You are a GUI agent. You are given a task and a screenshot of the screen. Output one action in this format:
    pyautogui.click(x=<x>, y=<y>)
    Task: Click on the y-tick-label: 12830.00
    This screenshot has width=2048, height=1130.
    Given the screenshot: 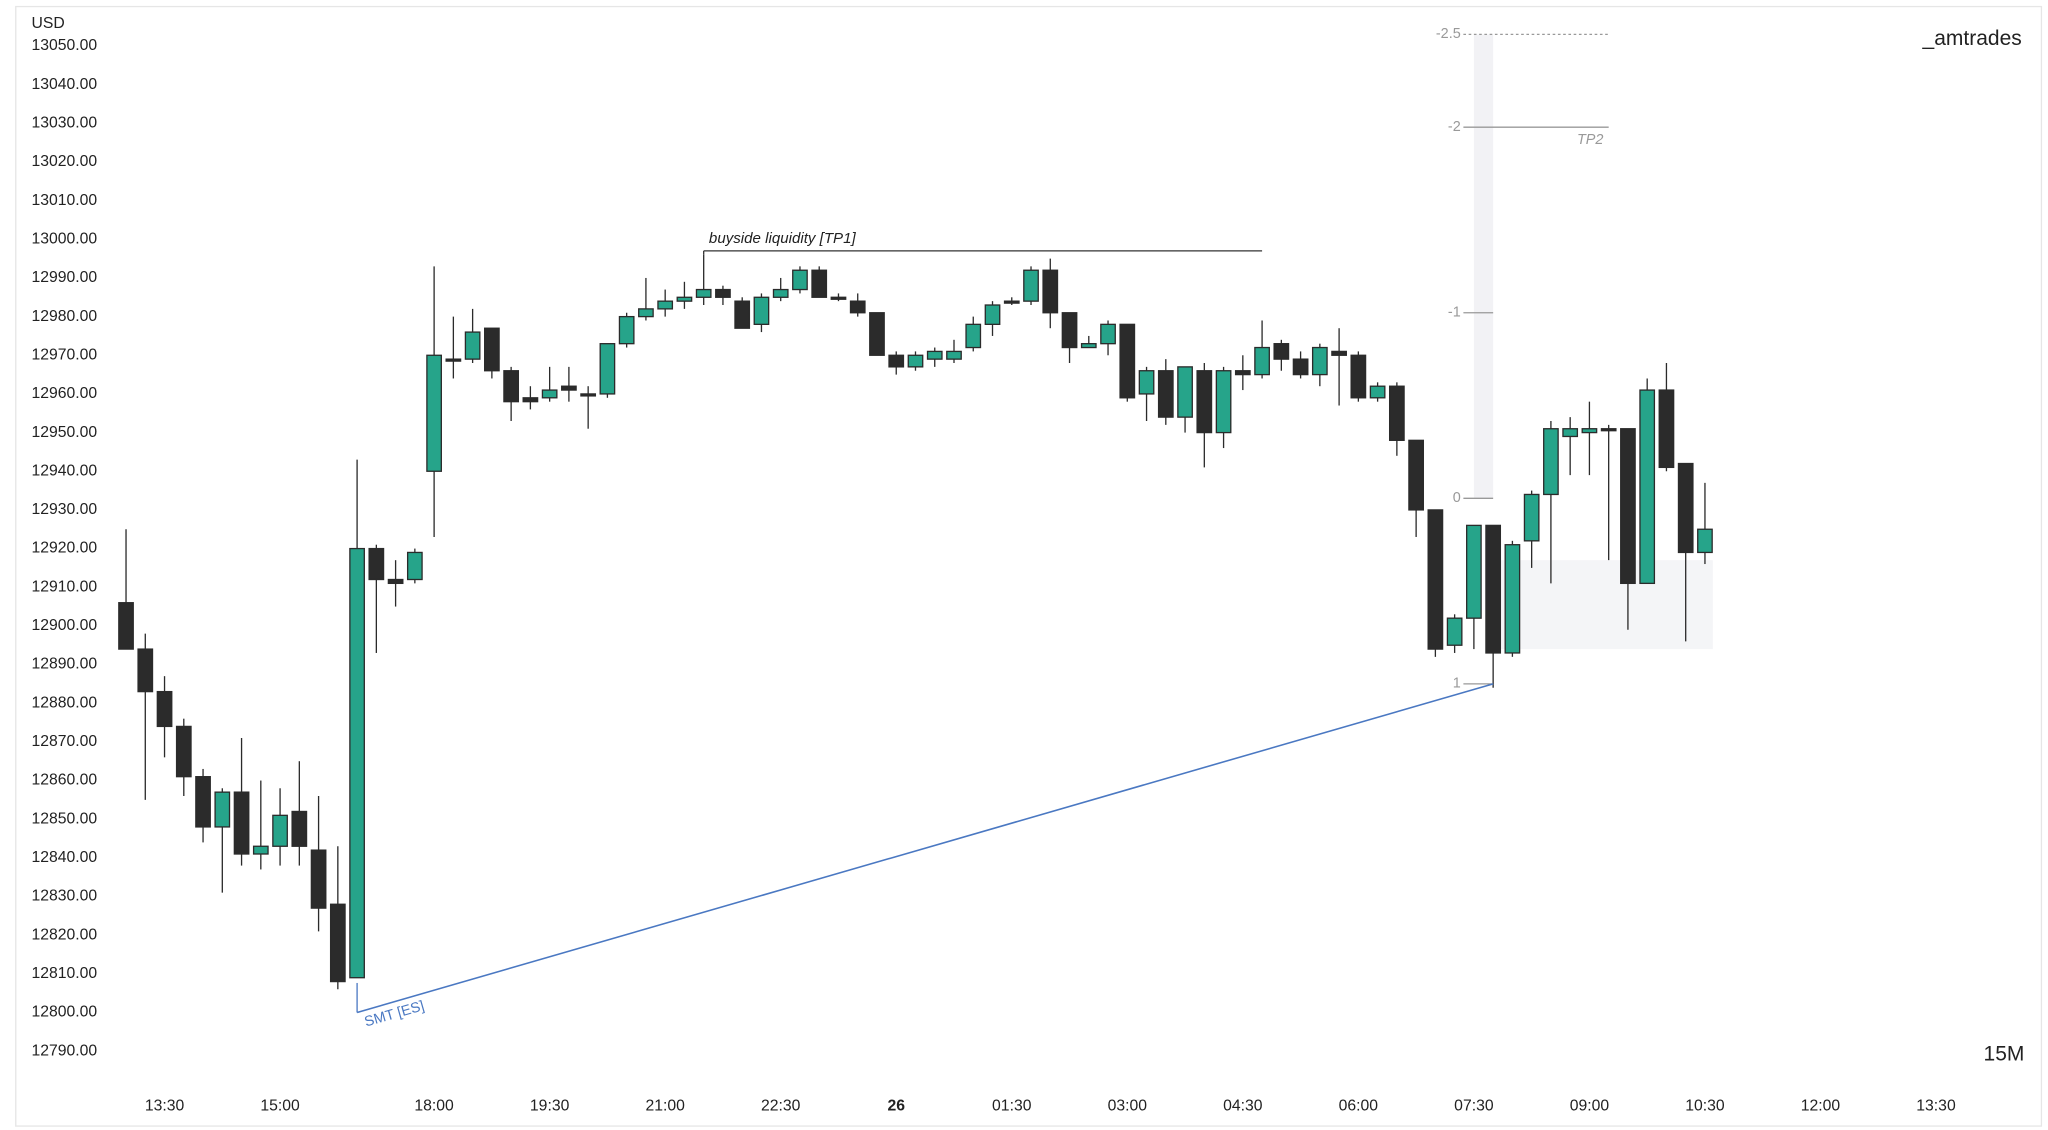 What is the action you would take?
    pyautogui.click(x=65, y=896)
    